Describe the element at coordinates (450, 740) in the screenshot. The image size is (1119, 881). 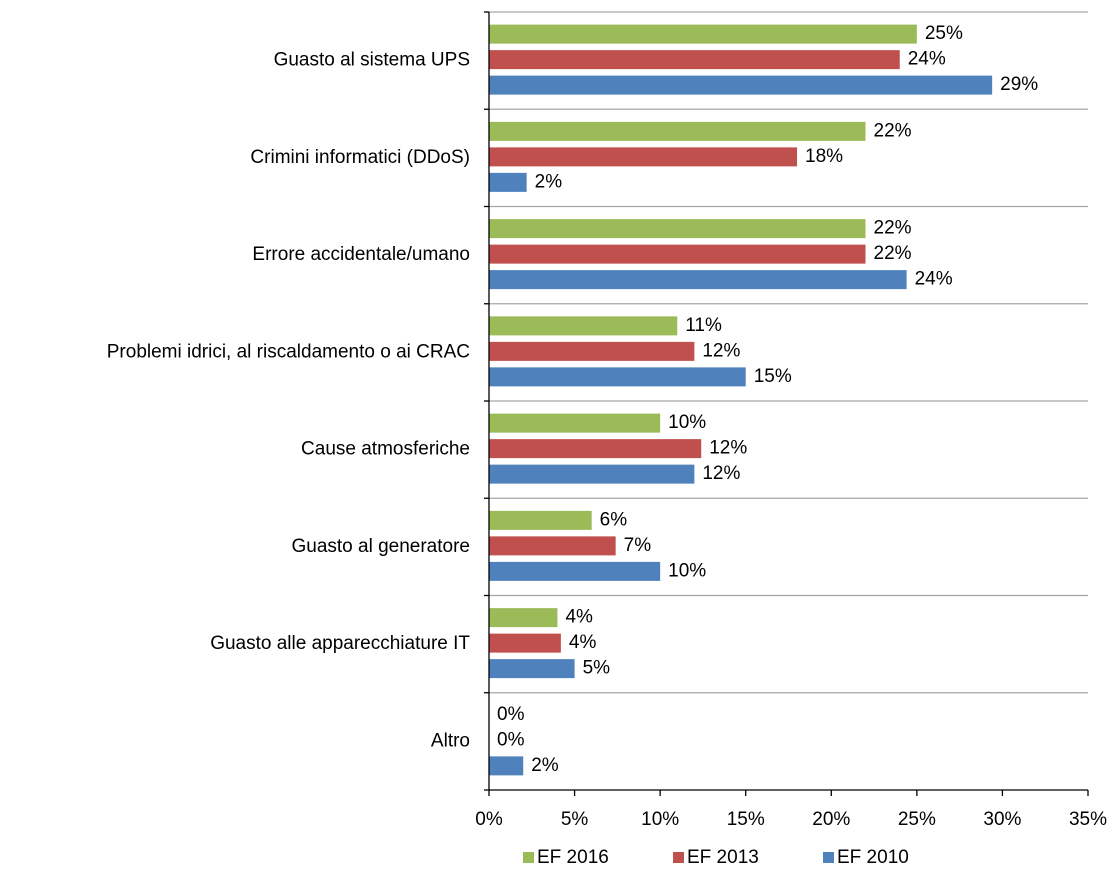
I see `category-label: Altro` at that location.